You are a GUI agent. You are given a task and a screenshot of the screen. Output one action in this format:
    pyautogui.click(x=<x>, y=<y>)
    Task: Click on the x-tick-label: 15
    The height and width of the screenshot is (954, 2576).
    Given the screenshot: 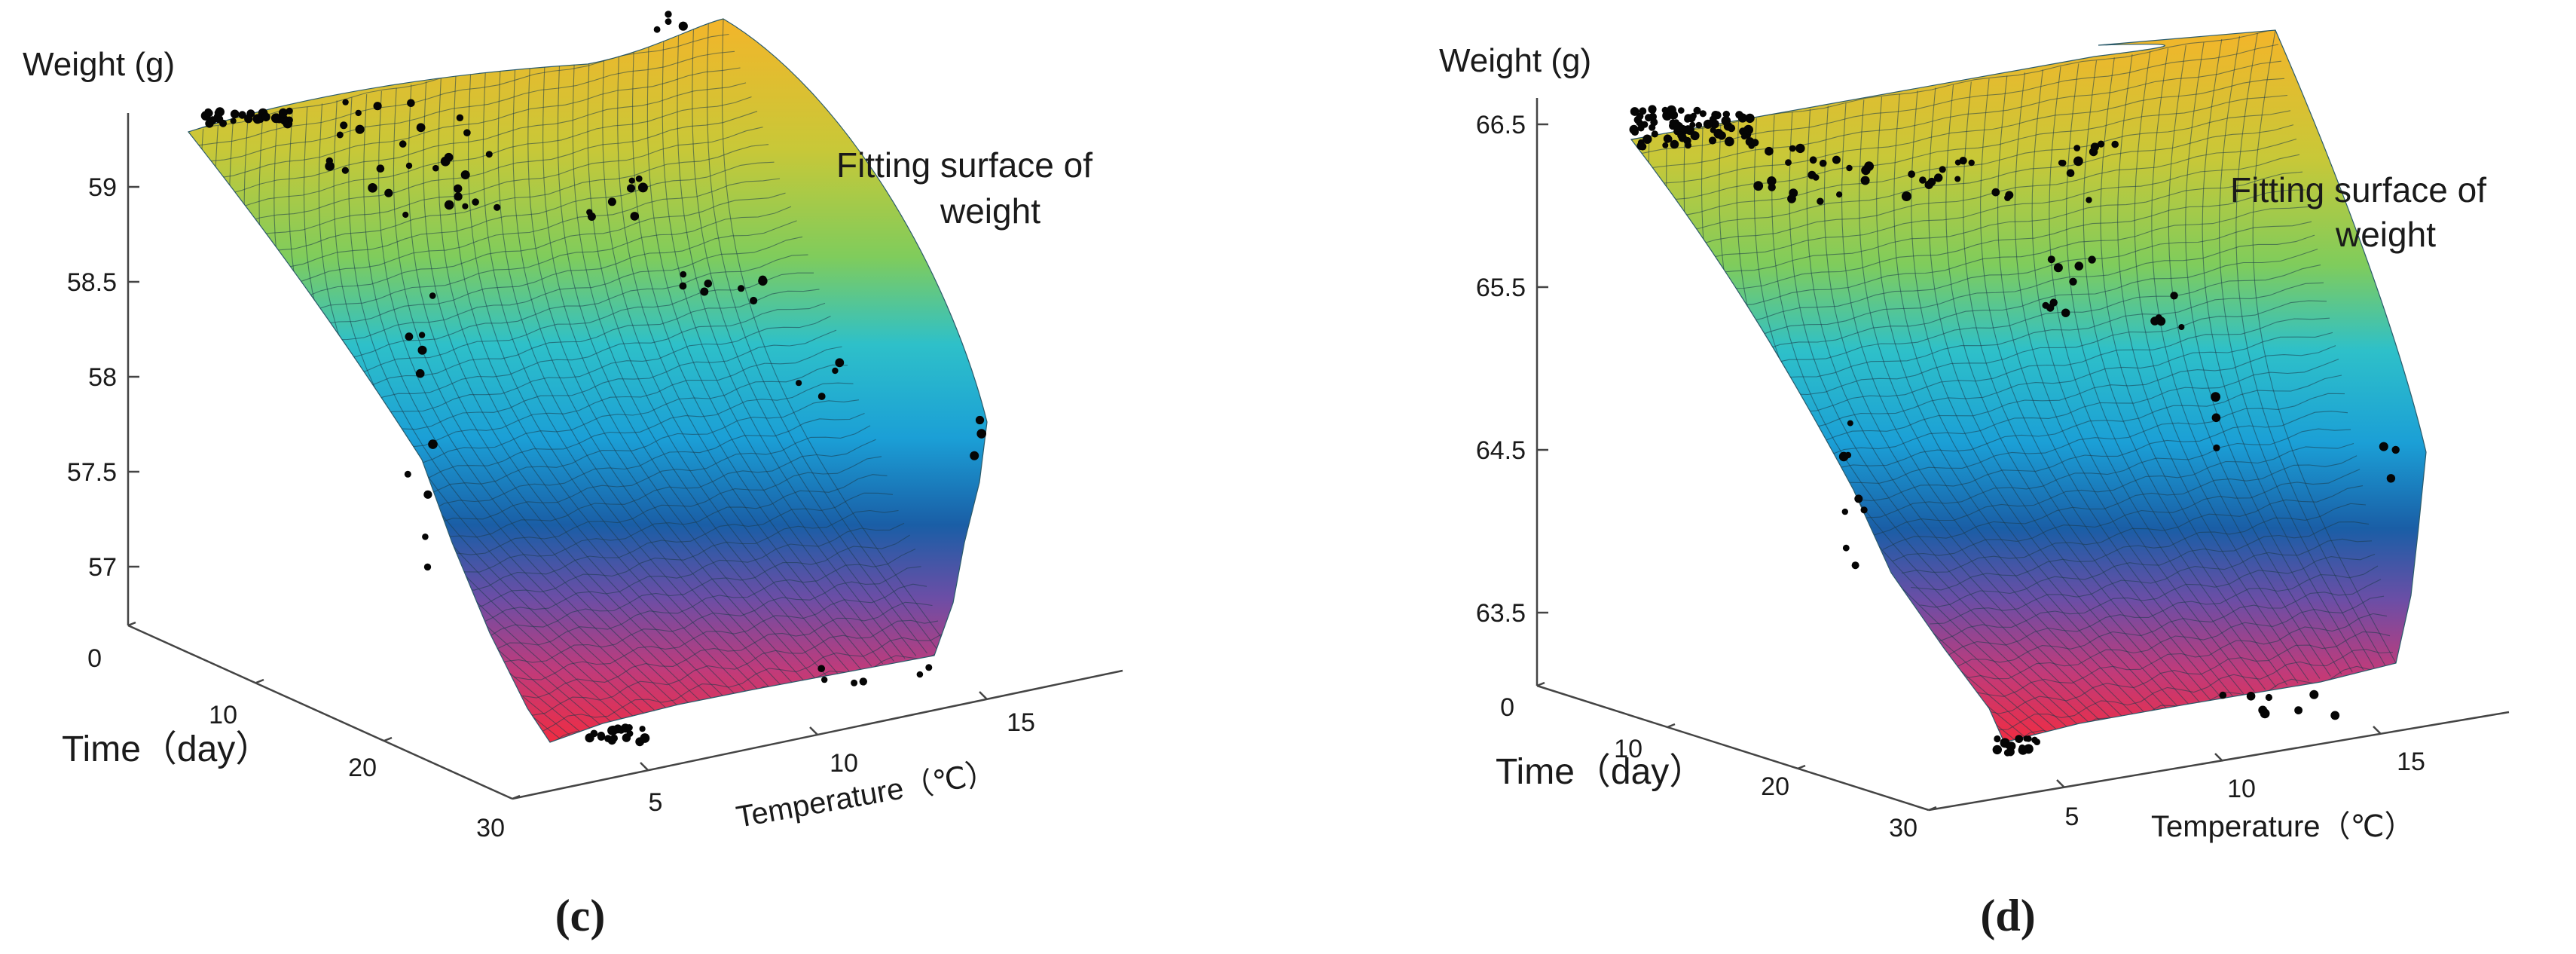 What is the action you would take?
    pyautogui.click(x=1021, y=722)
    